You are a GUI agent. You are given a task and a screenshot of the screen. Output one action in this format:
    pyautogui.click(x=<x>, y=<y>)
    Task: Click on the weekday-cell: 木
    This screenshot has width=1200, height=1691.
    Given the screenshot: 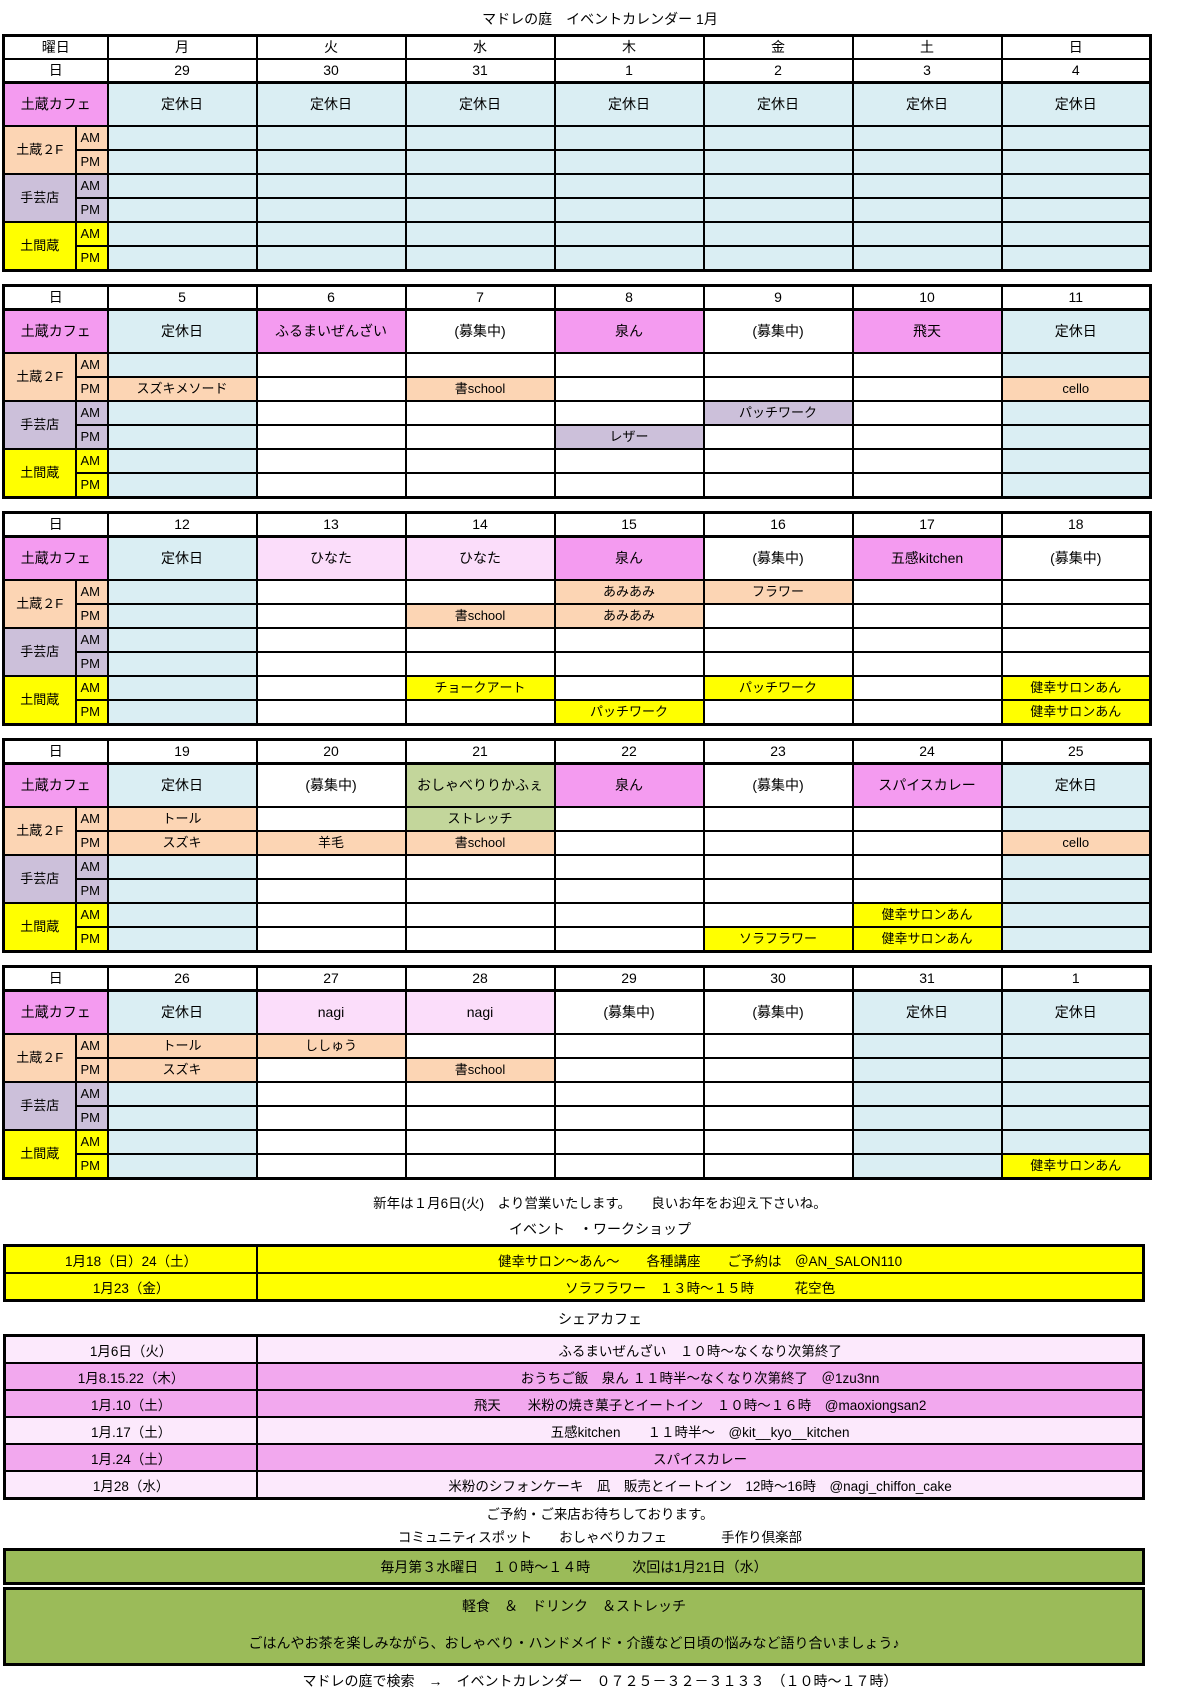 What is the action you would take?
    pyautogui.click(x=629, y=47)
    